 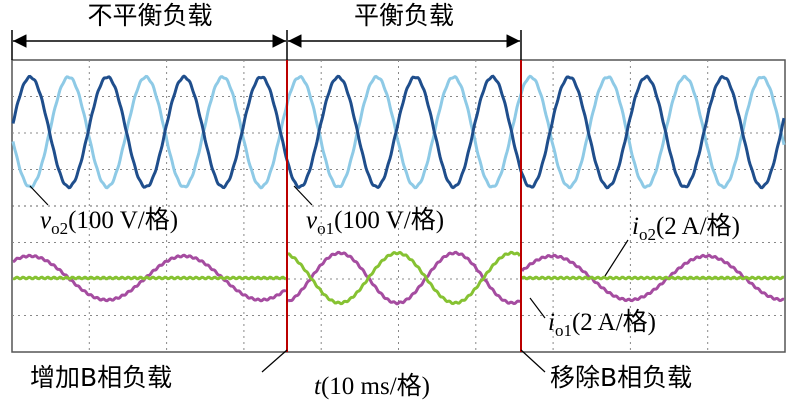 I want to click on region-markers, so click(x=266, y=45).